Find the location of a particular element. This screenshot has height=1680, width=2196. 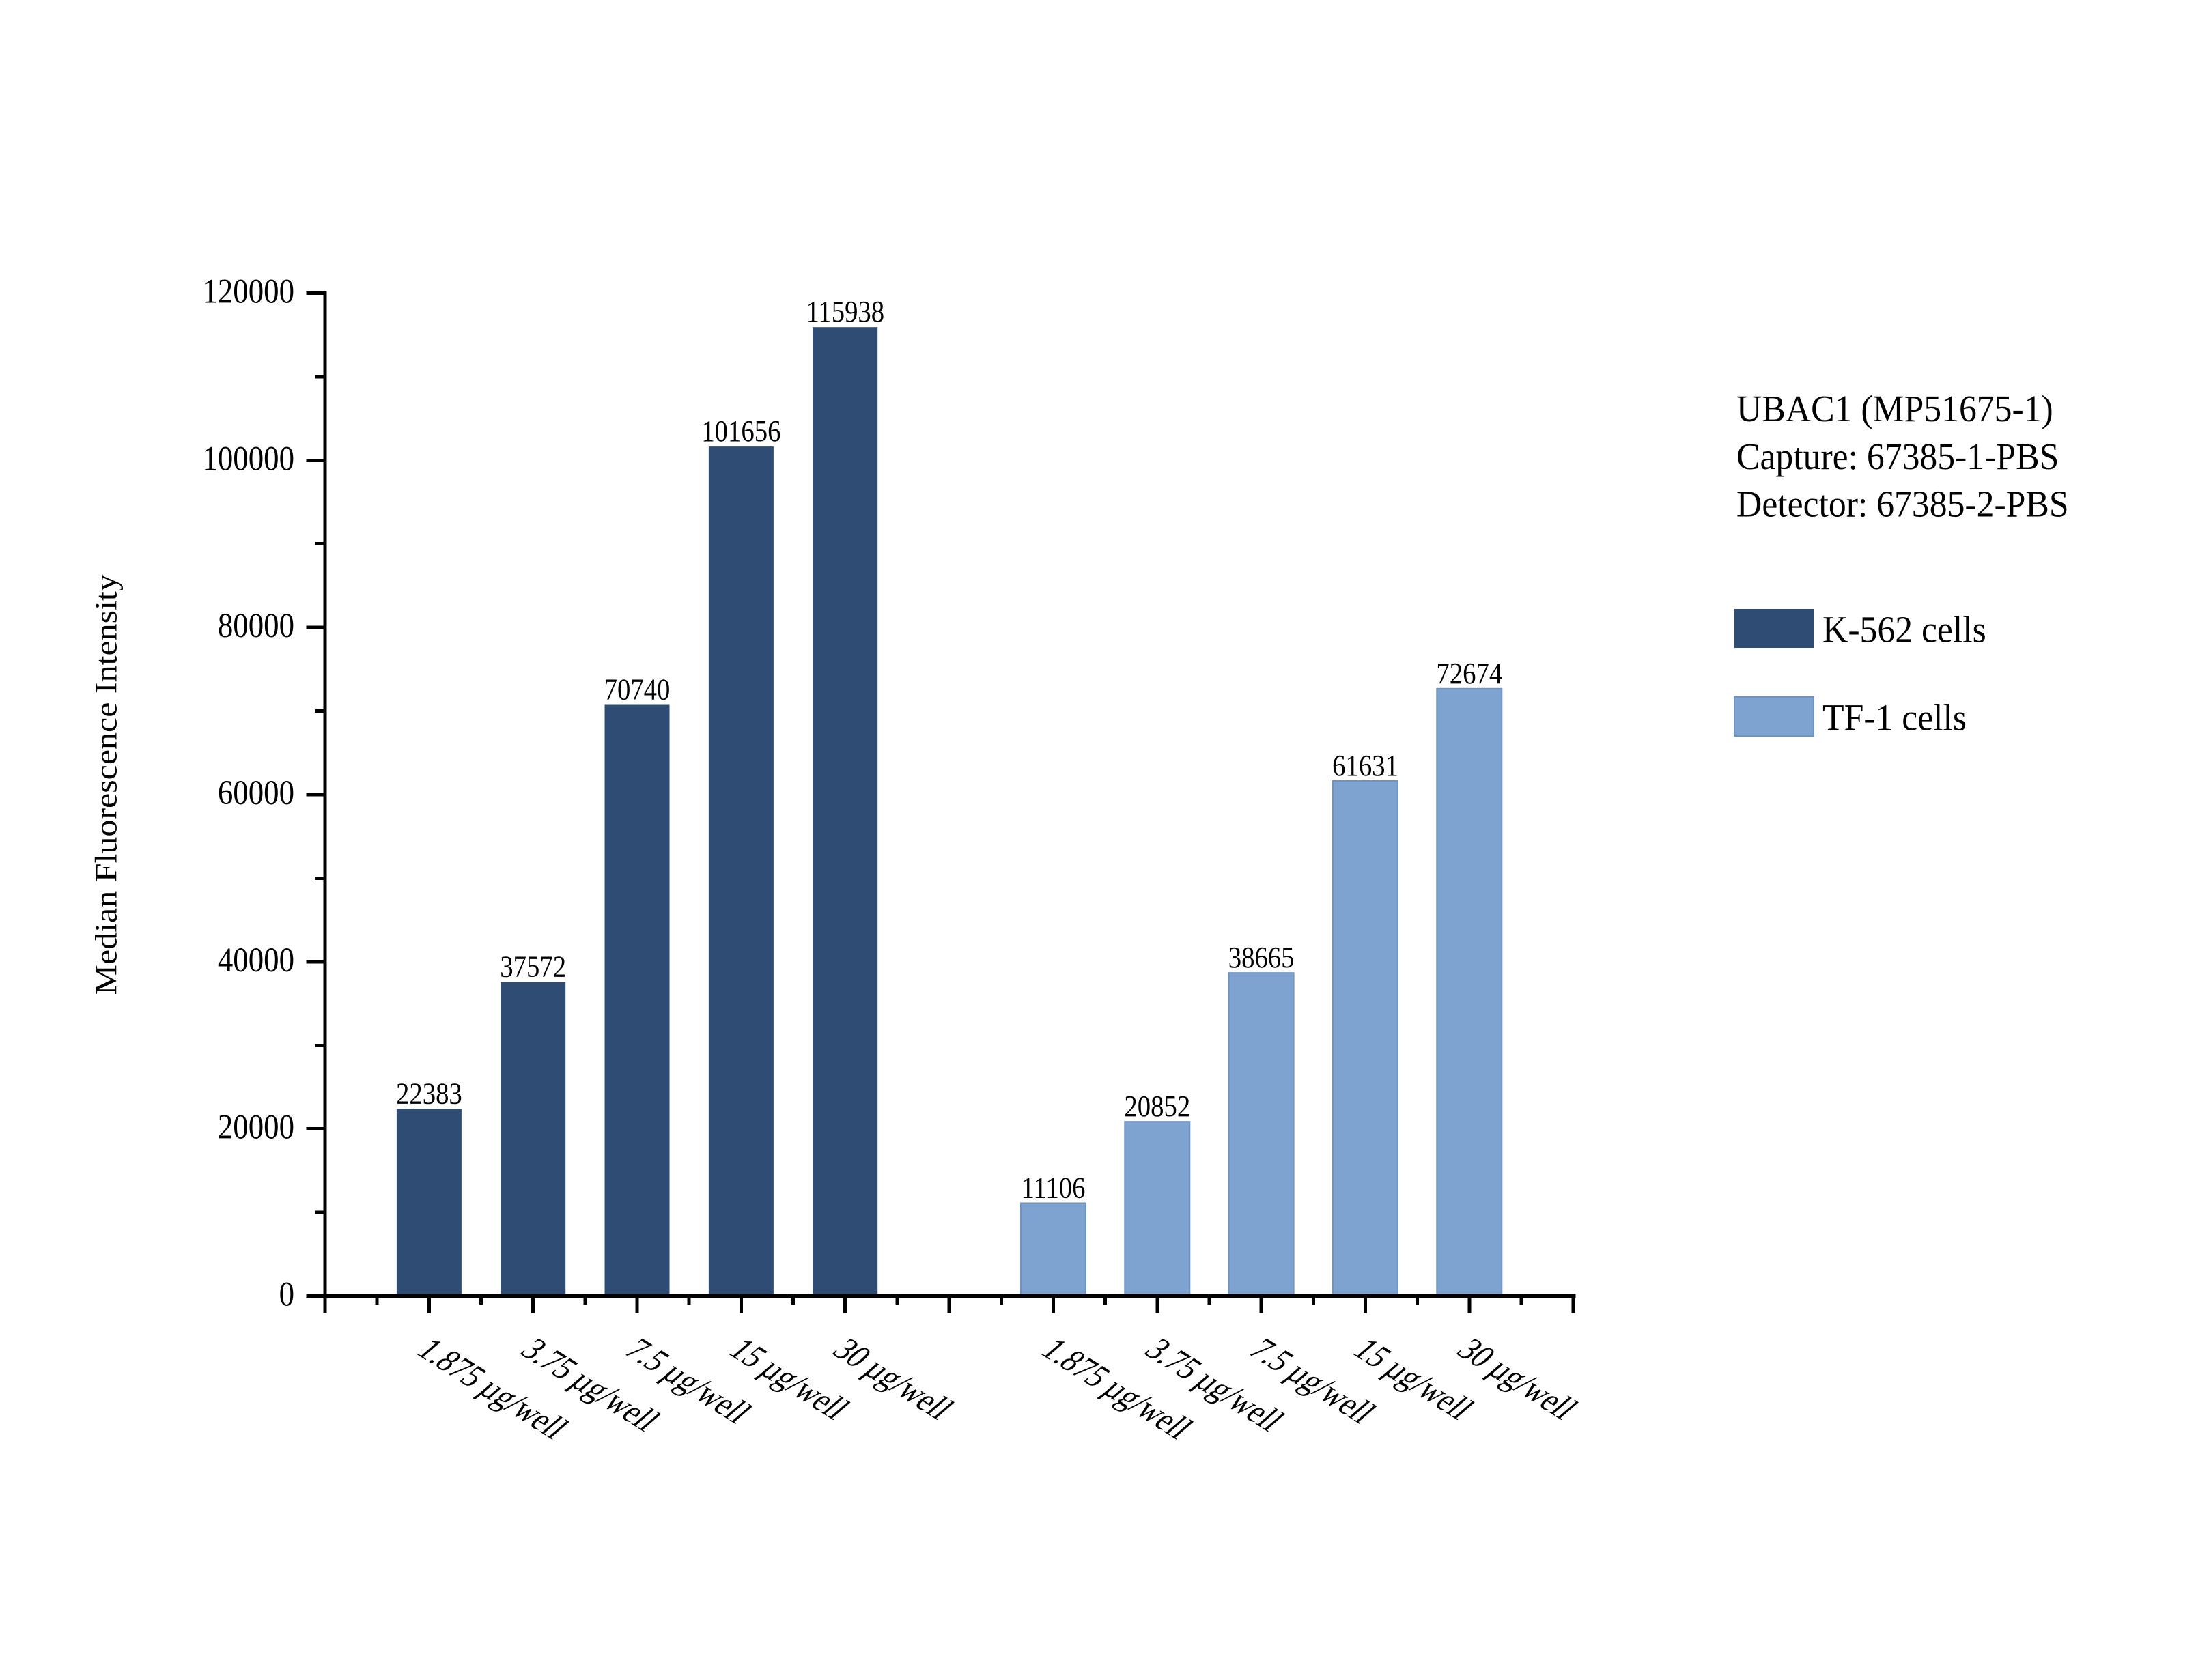

svg-text: 38665 is located at coordinates (1261, 957).